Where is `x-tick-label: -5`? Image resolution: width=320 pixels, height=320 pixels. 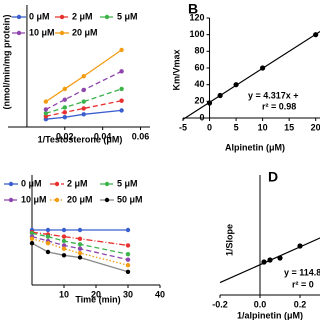
x-tick-label: -5 is located at coordinates (183, 127).